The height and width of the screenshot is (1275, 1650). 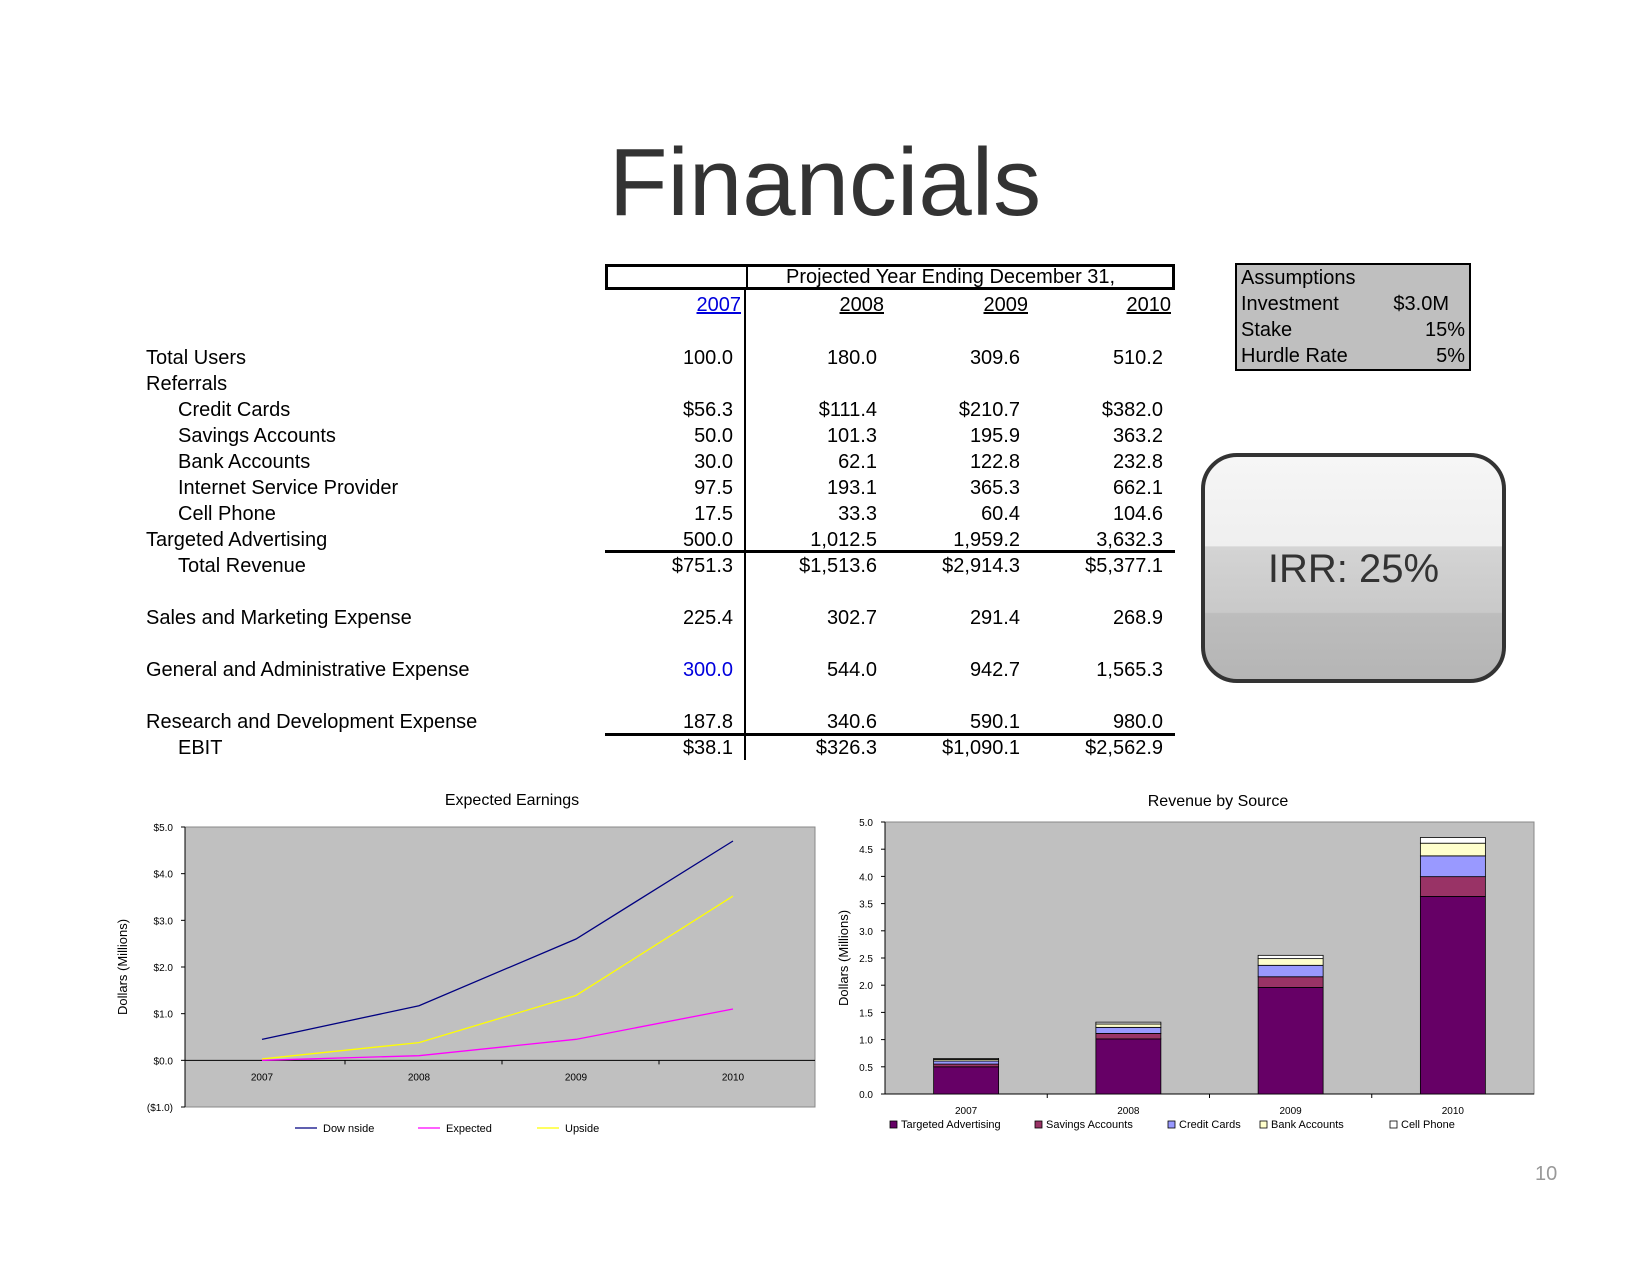 What do you see at coordinates (851, 722) in the screenshot?
I see `row-value: 340.6` at bounding box center [851, 722].